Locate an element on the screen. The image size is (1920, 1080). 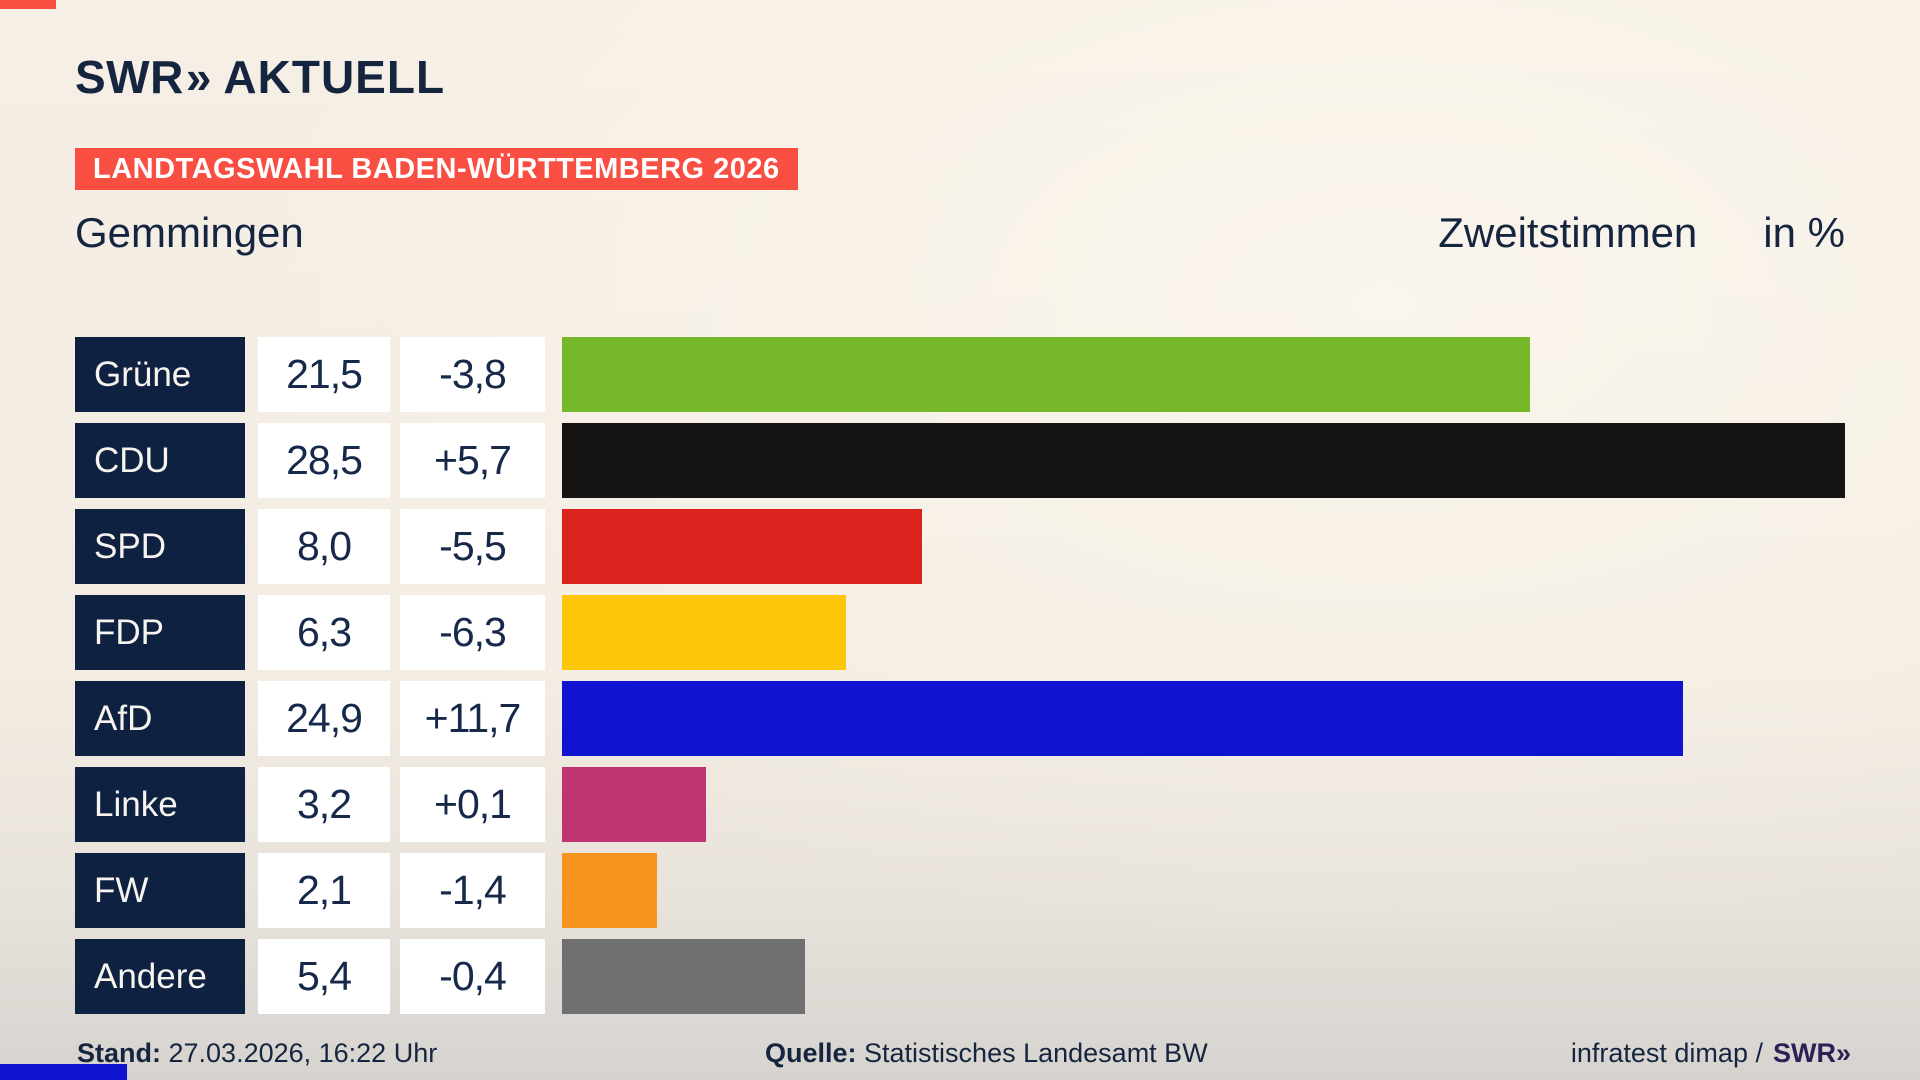
party-change: -0,4 is located at coordinates (473, 976).